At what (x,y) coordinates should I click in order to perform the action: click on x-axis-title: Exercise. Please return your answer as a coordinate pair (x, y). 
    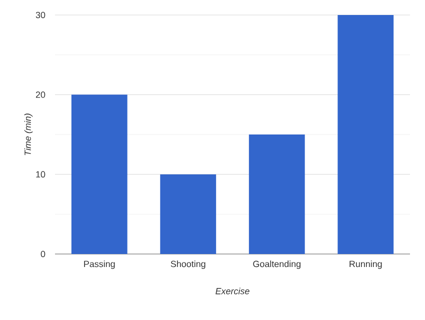
    Looking at the image, I should click on (233, 291).